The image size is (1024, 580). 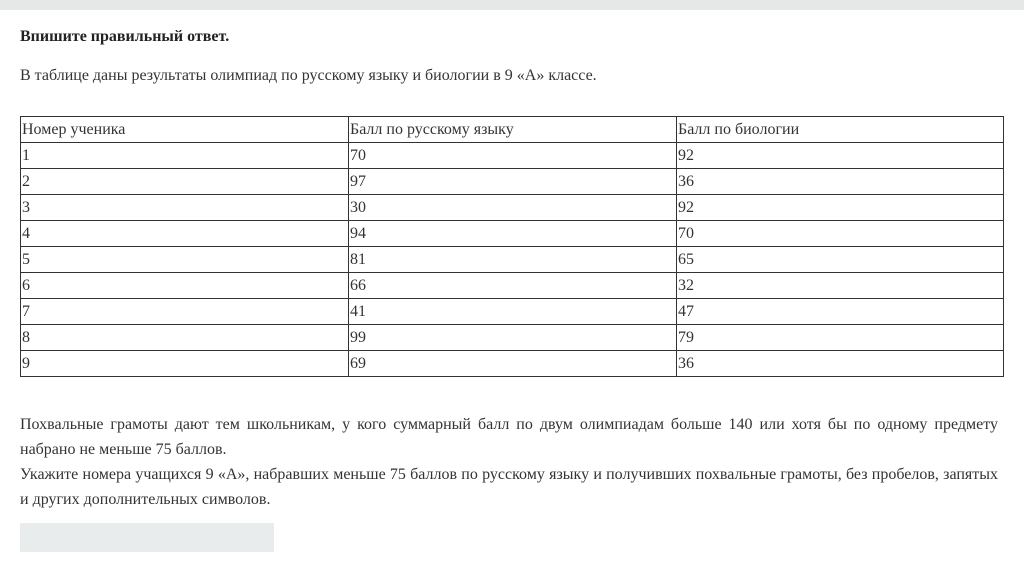 I want to click on table-row: 1 70 92, so click(x=512, y=155).